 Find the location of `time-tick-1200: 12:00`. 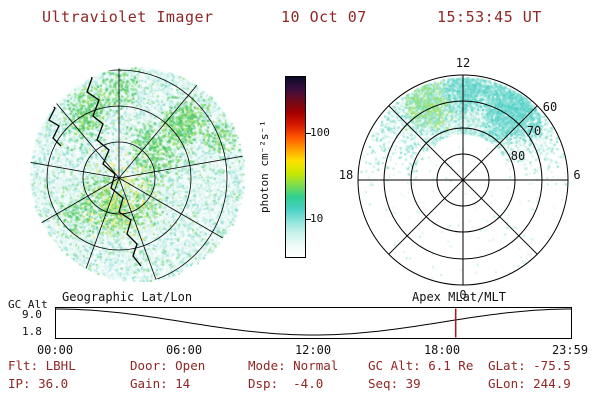

time-tick-1200: 12:00 is located at coordinates (313, 350).